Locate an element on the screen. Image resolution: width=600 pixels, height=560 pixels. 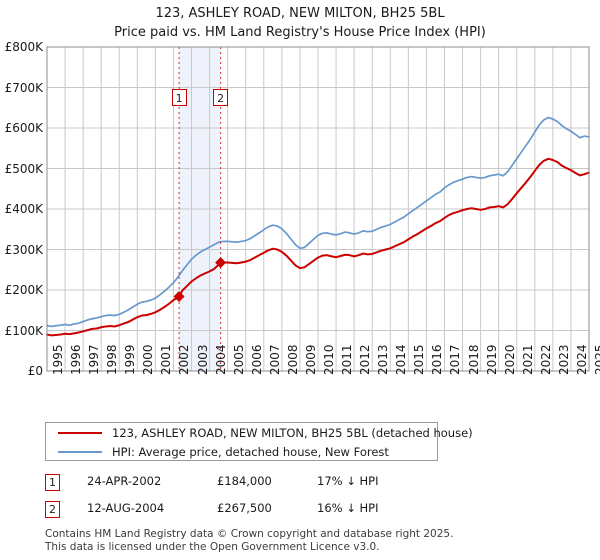
legend-swatch-price-paid is located at coordinates (80, 432).